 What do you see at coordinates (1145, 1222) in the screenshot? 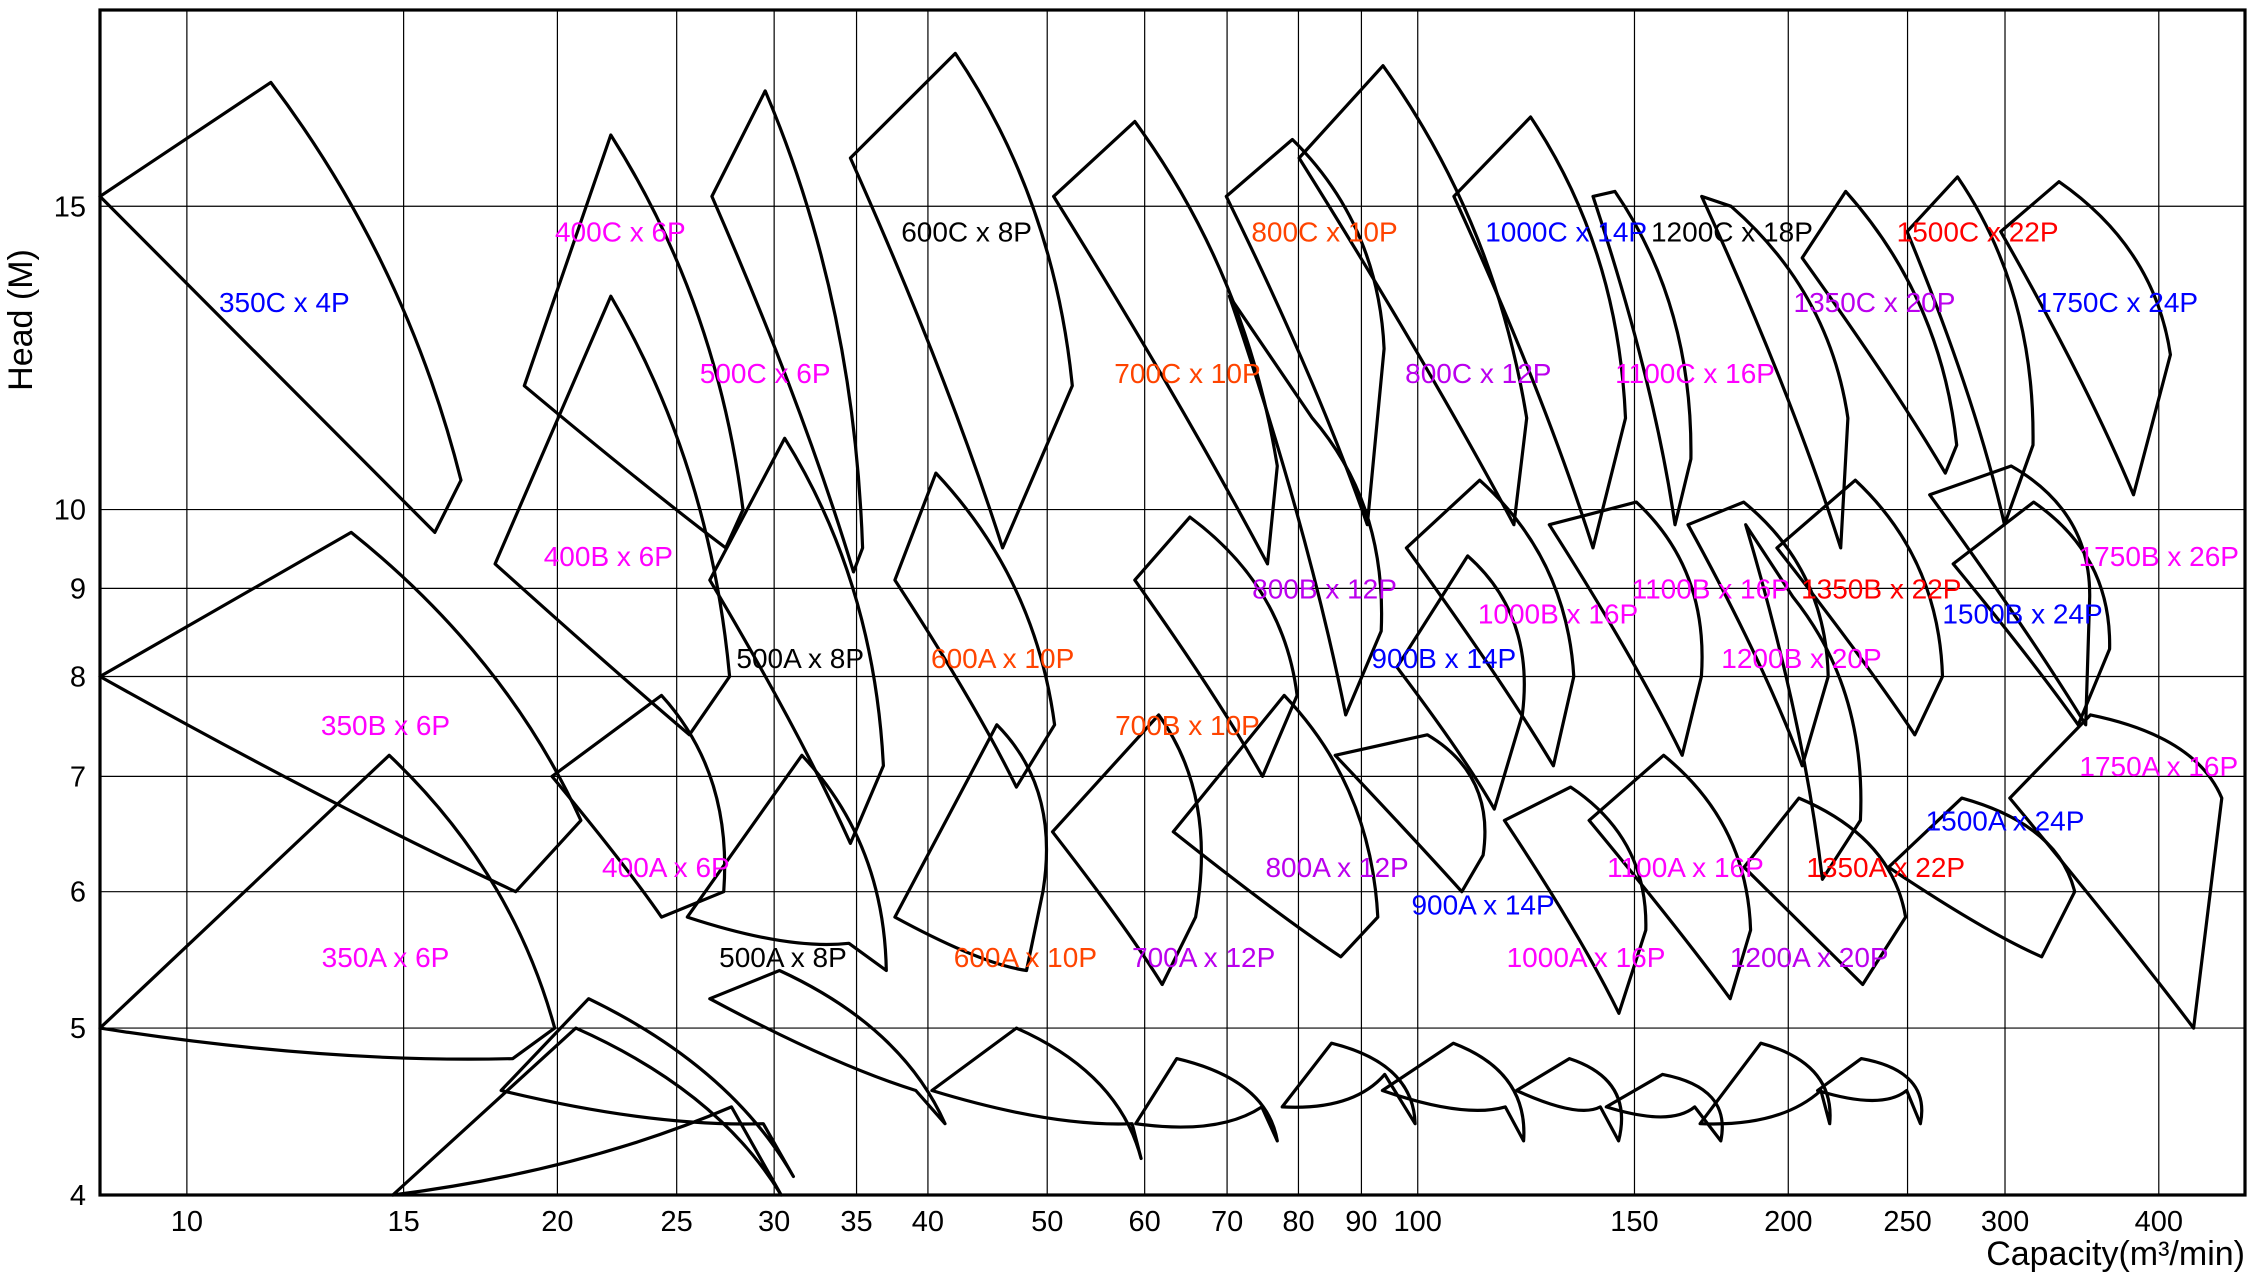
I see `x-tick-label: 60` at bounding box center [1145, 1222].